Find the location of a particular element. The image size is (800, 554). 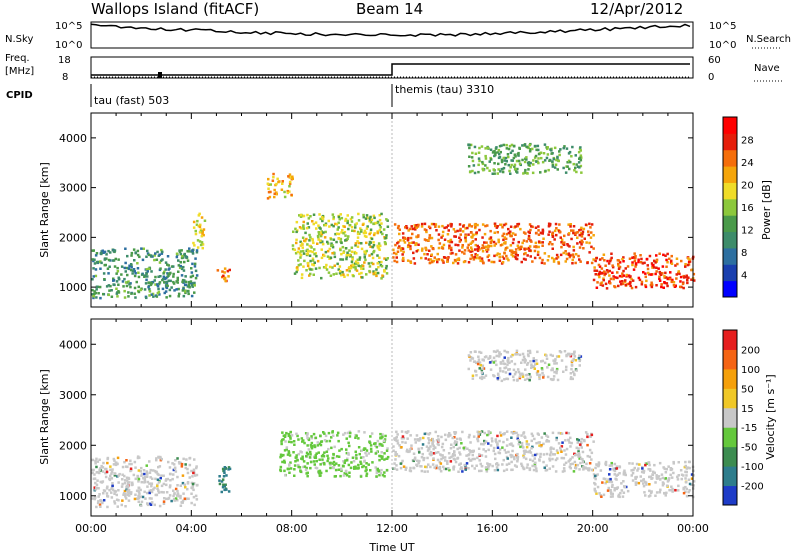

colorbar-tick-label: 100 is located at coordinates (750, 370).